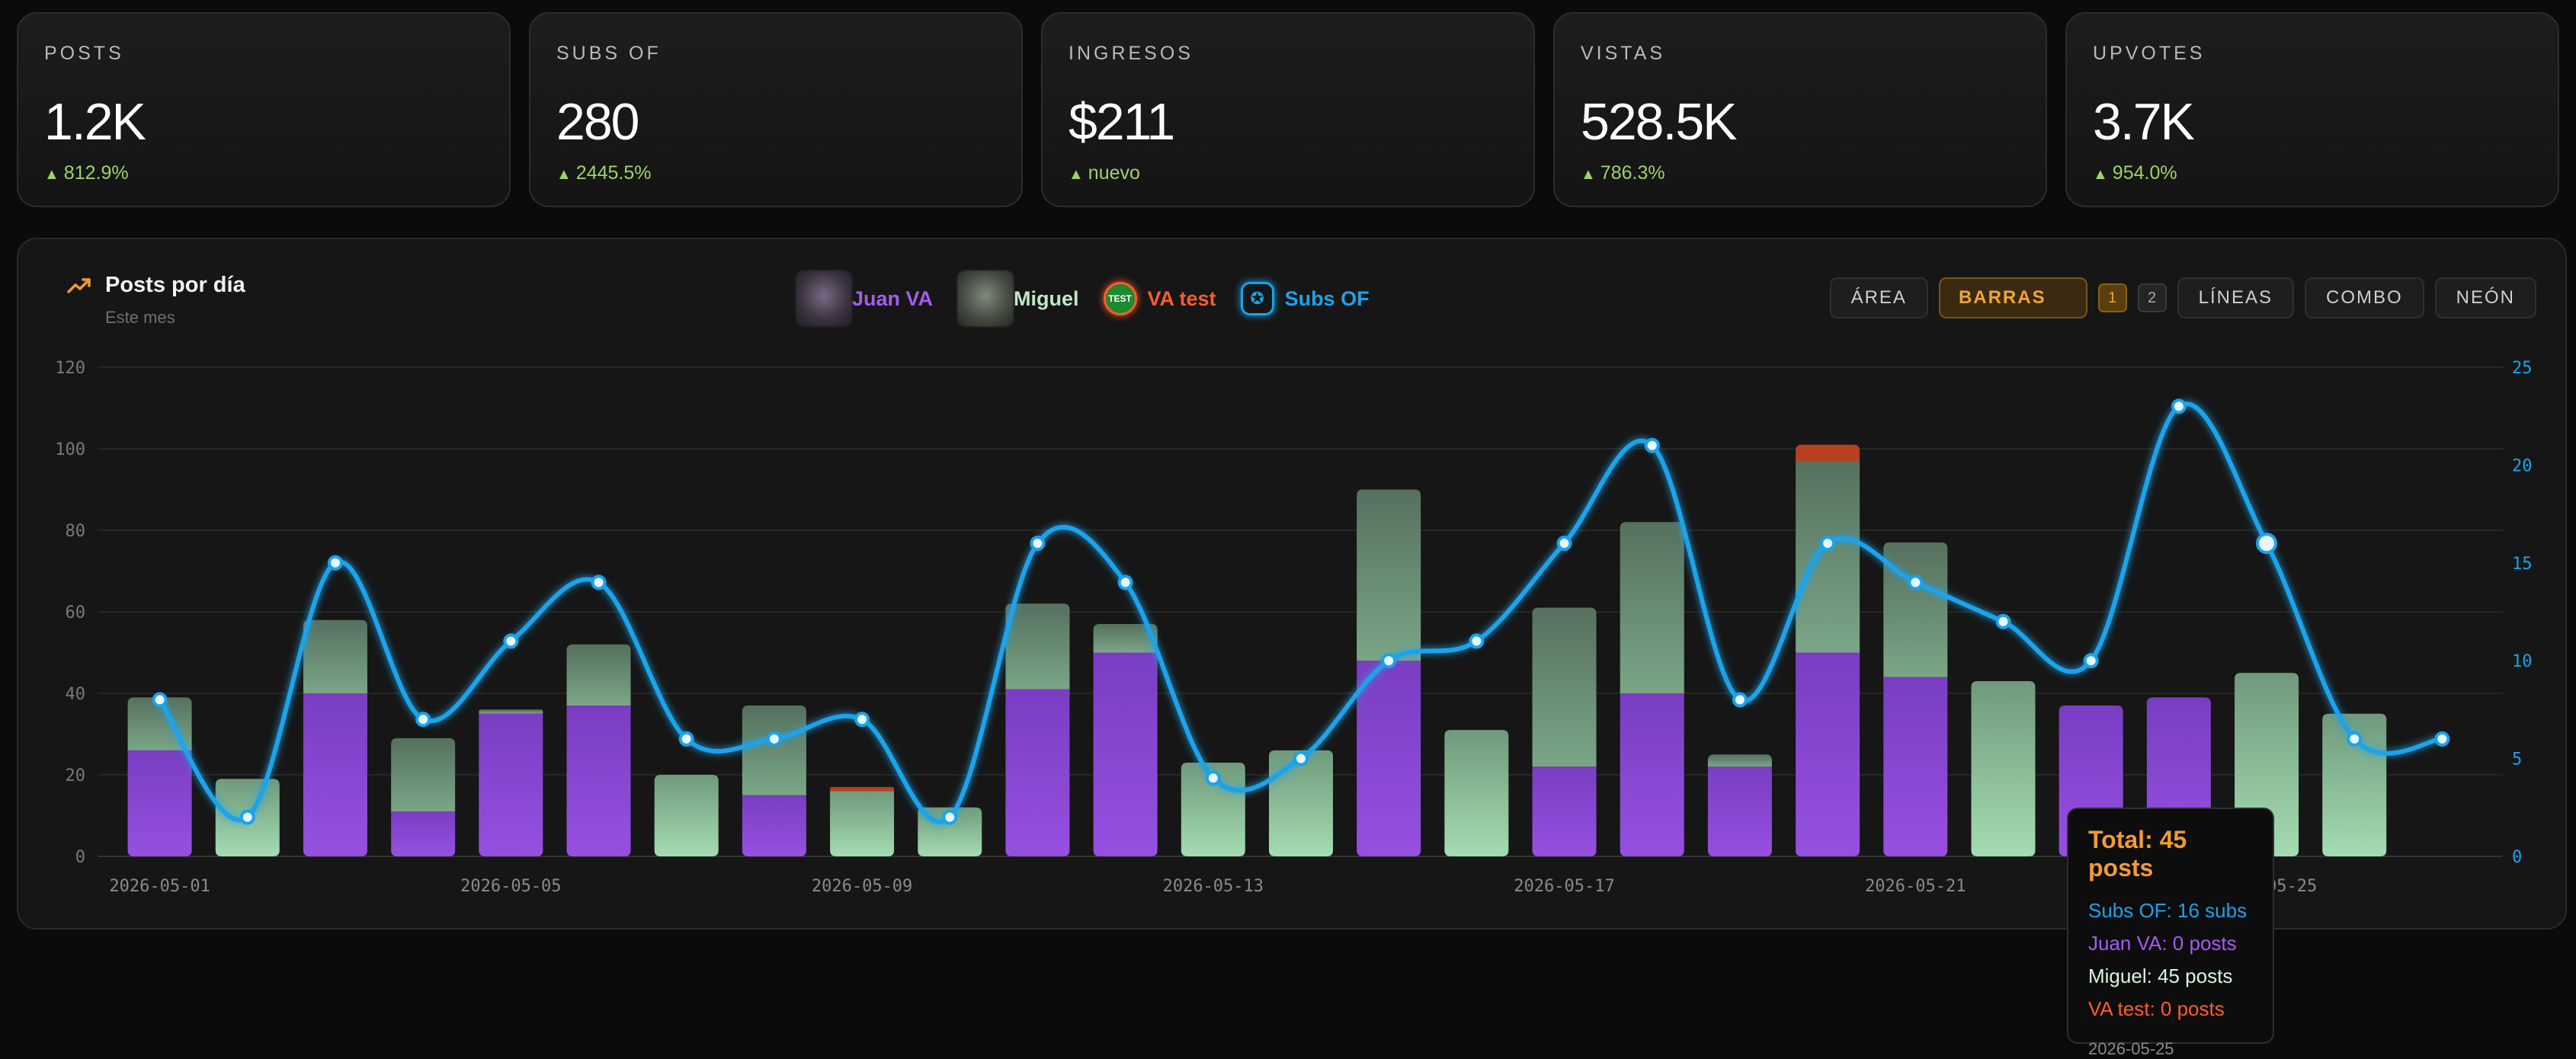 The image size is (2576, 1059). Describe the element at coordinates (1327, 298) in the screenshot. I see `legend-label: Subs OF` at that location.